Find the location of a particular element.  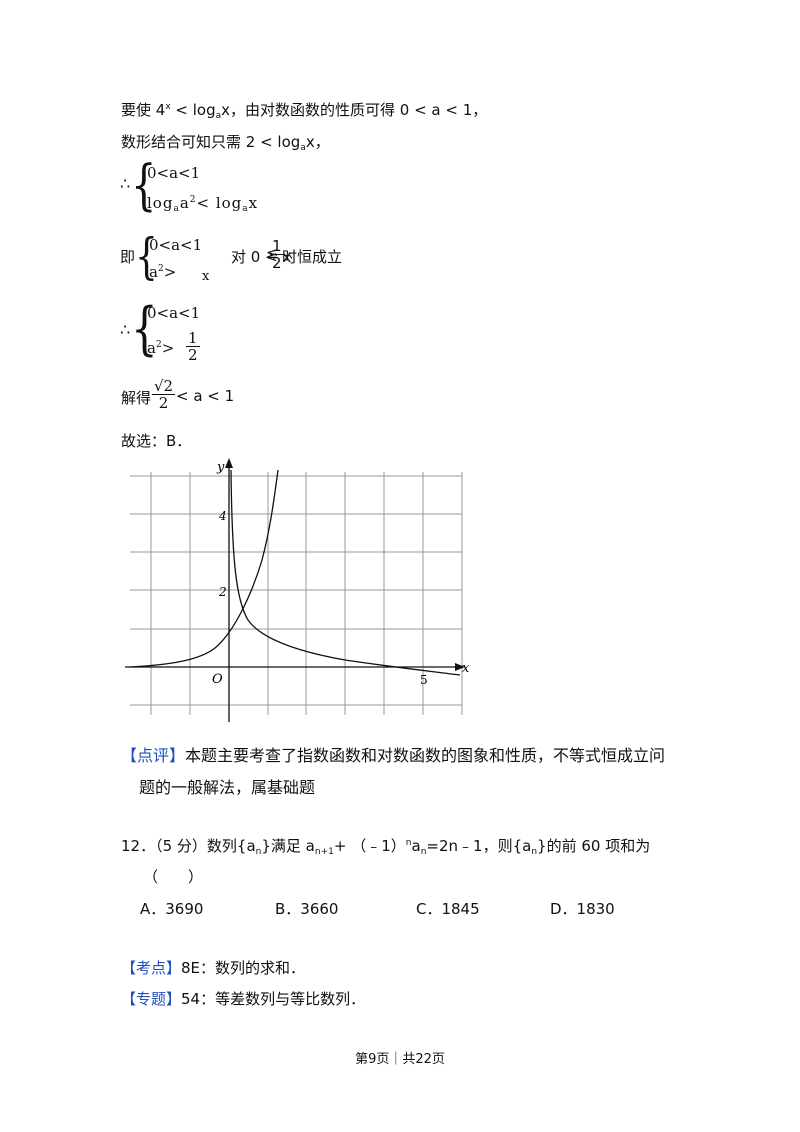

l1-pre: 要使 4 is located at coordinates (143, 110).